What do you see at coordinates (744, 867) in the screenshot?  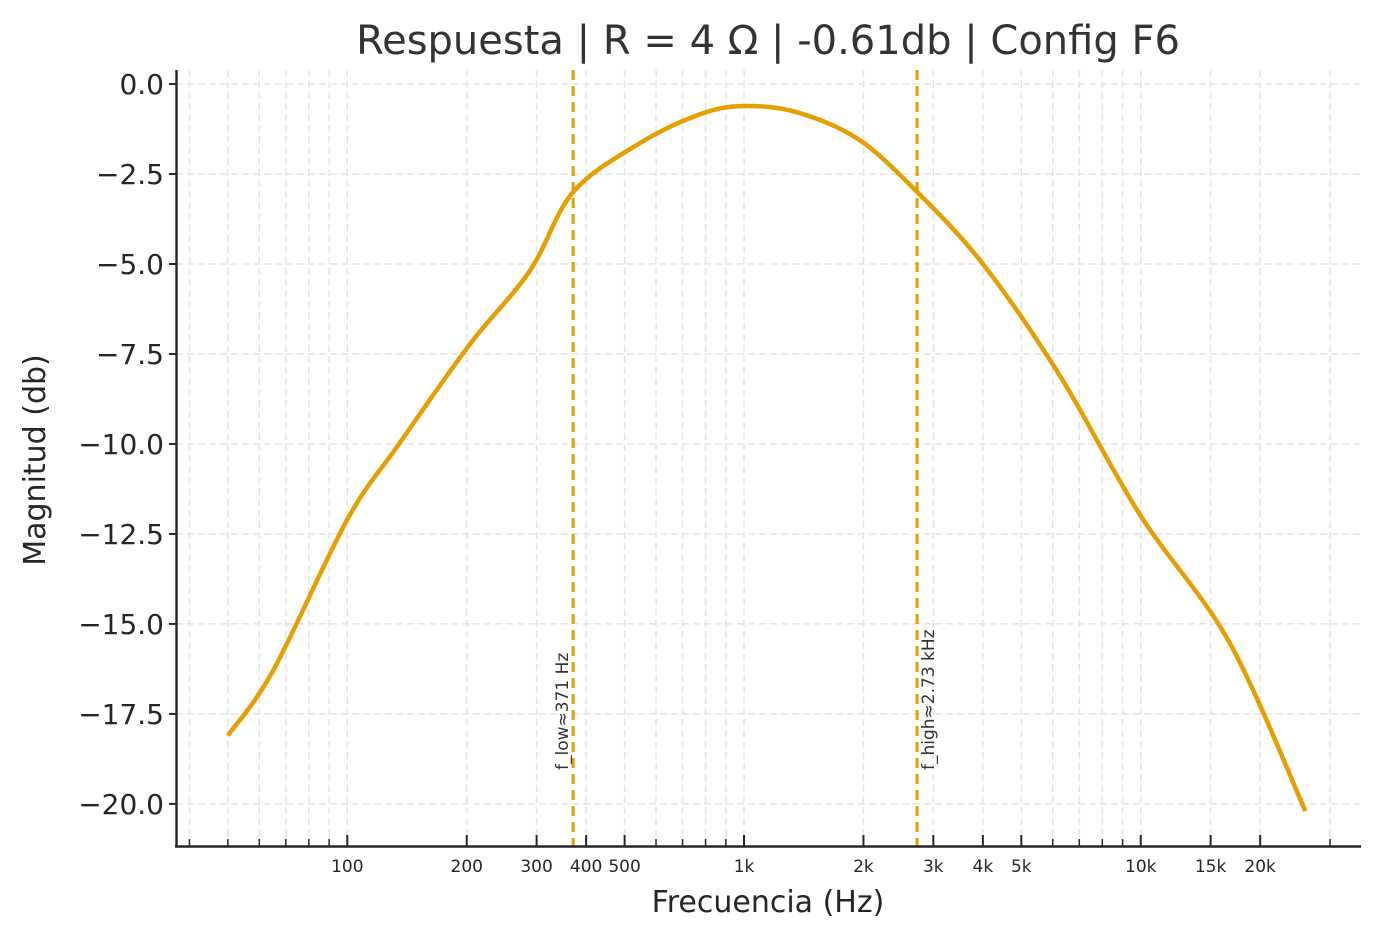 I see `x-tick-label: 1k` at bounding box center [744, 867].